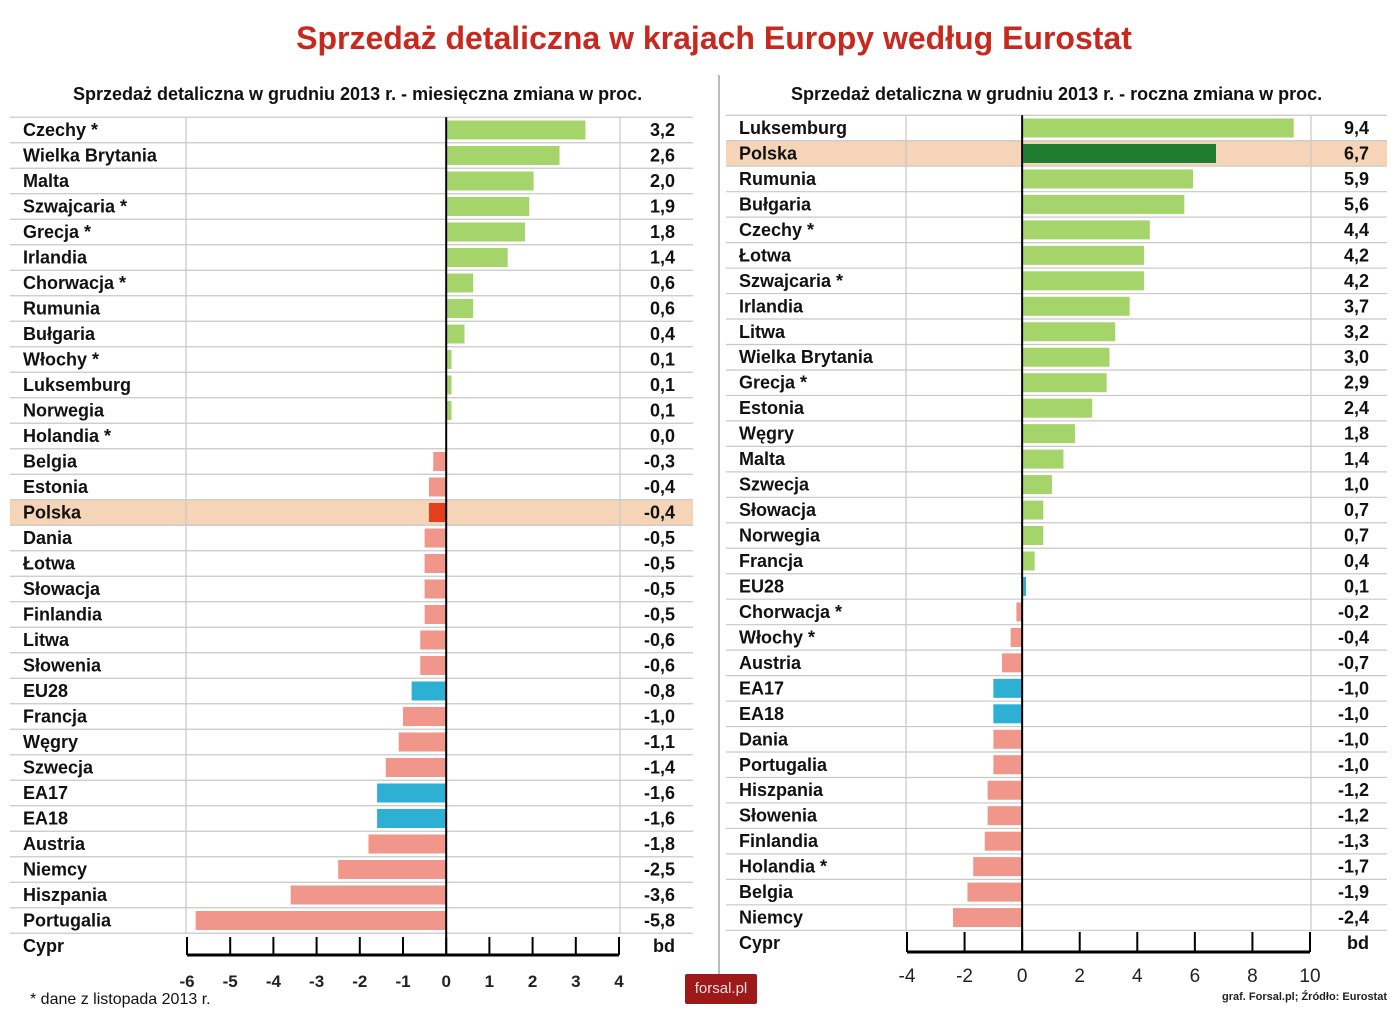 The width and height of the screenshot is (1400, 1022). Describe the element at coordinates (761, 586) in the screenshot. I see `right-category-label: EU28` at that location.